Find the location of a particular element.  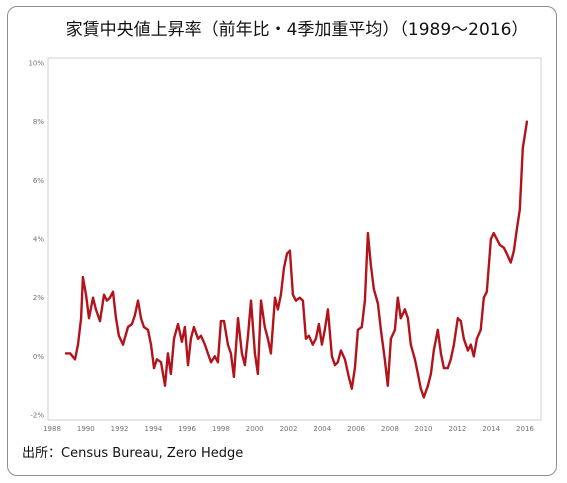

x-tick-label: 1998 is located at coordinates (221, 429).